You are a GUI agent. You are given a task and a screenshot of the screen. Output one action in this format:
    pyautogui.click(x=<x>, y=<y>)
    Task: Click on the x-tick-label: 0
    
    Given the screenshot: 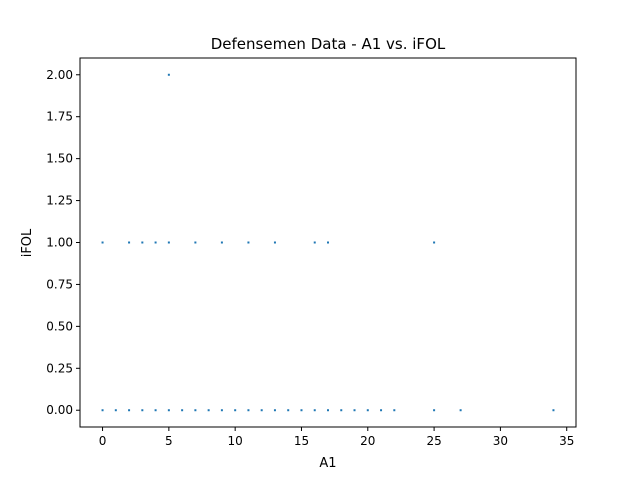 What is the action you would take?
    pyautogui.click(x=103, y=441)
    